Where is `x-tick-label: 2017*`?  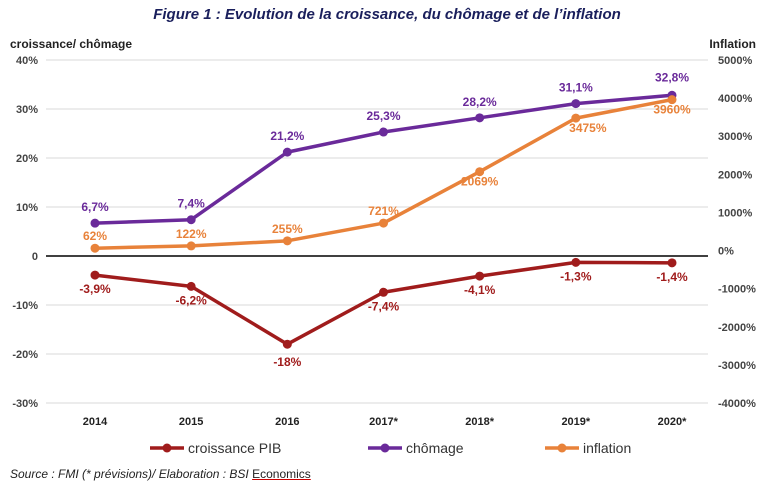
x-tick-label: 2017* is located at coordinates (383, 422).